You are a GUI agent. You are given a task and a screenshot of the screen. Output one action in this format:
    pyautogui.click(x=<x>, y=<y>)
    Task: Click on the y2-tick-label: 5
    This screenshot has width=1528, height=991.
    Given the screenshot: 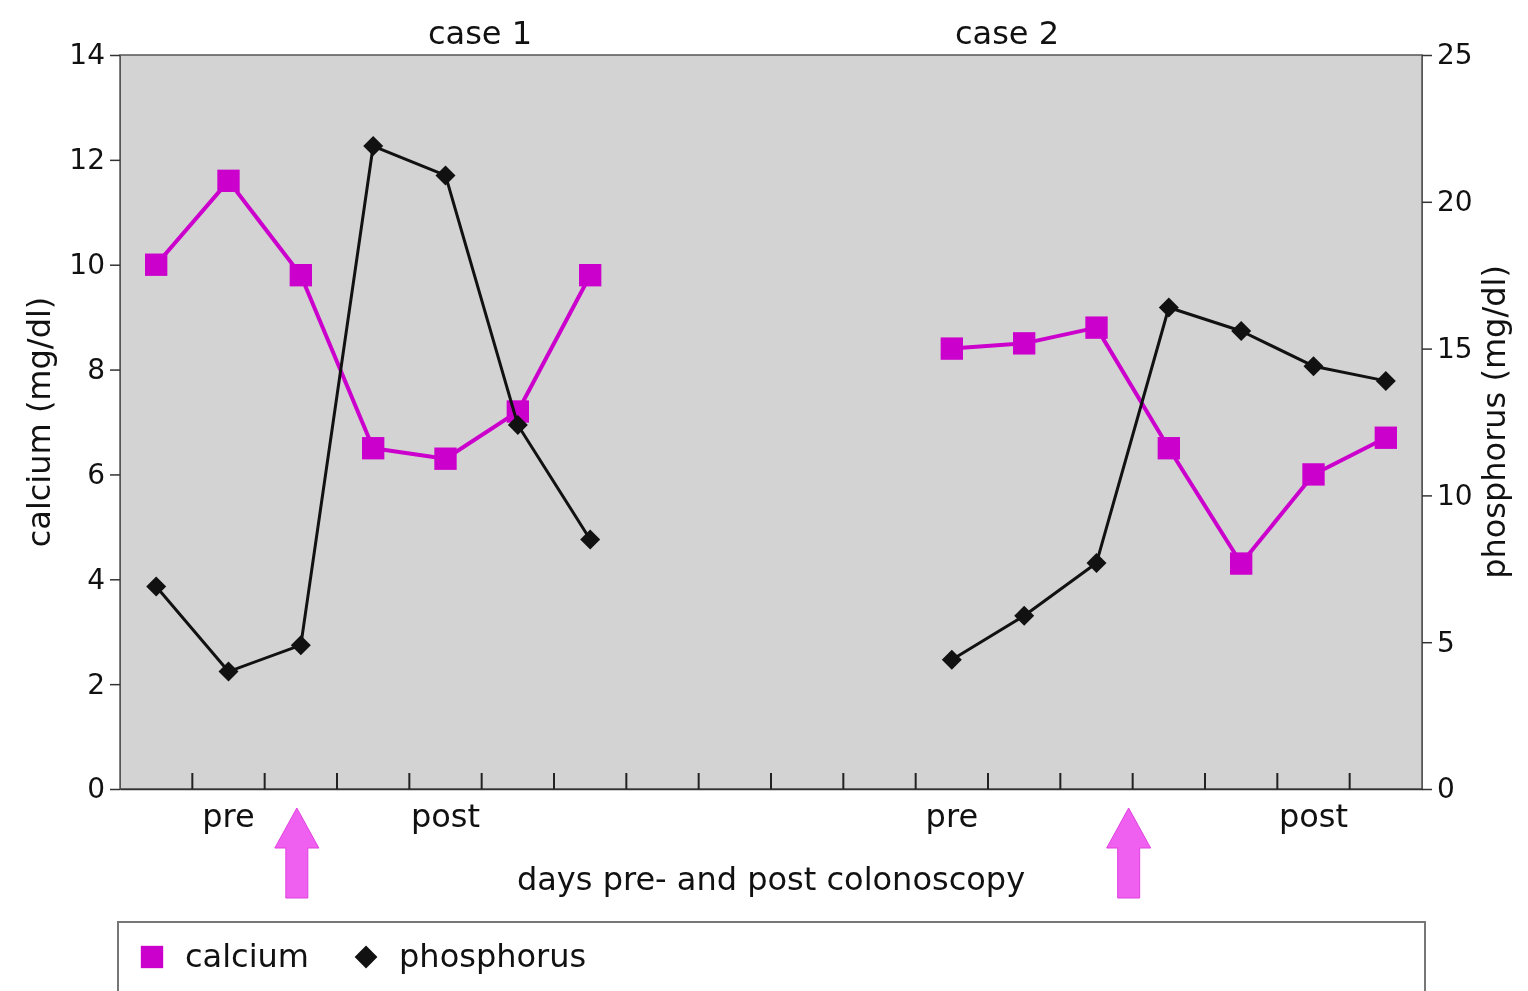 What is the action you would take?
    pyautogui.click(x=1446, y=642)
    